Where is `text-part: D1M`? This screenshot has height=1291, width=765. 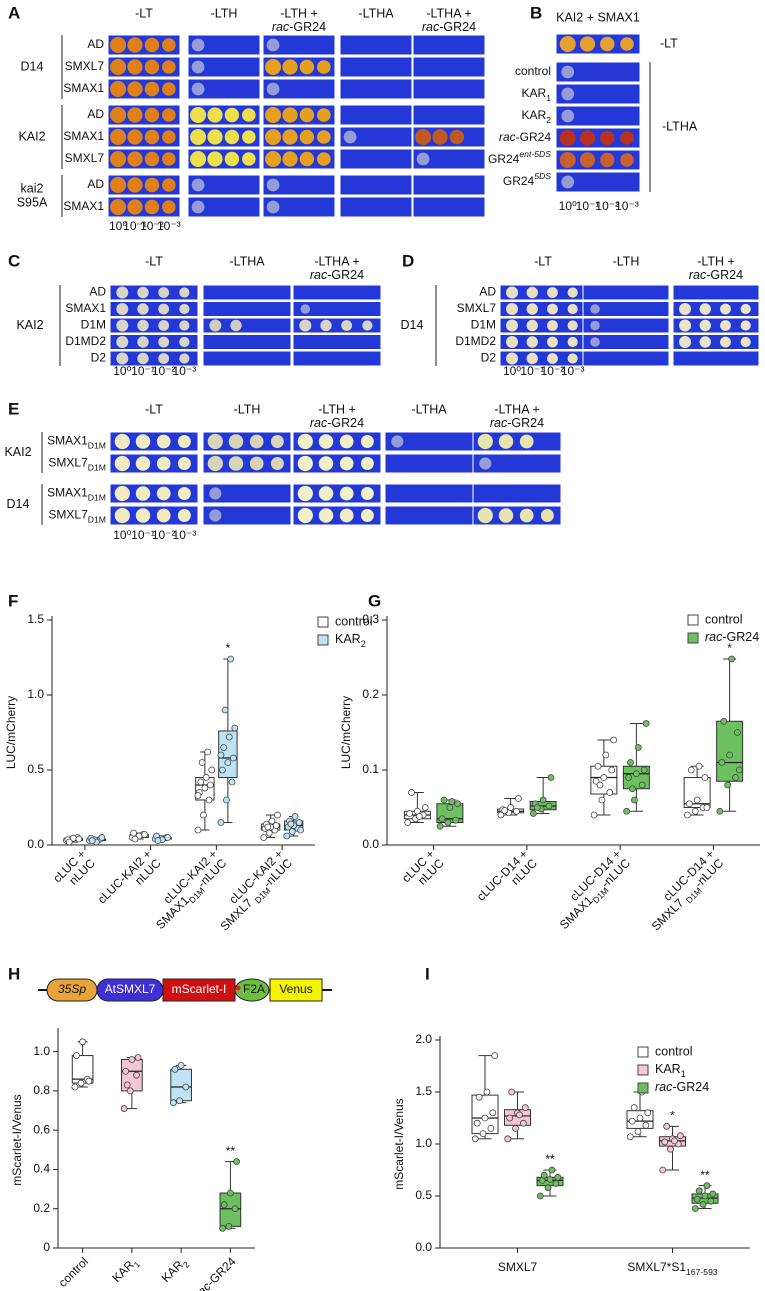 text-part: D1M is located at coordinates (97, 468).